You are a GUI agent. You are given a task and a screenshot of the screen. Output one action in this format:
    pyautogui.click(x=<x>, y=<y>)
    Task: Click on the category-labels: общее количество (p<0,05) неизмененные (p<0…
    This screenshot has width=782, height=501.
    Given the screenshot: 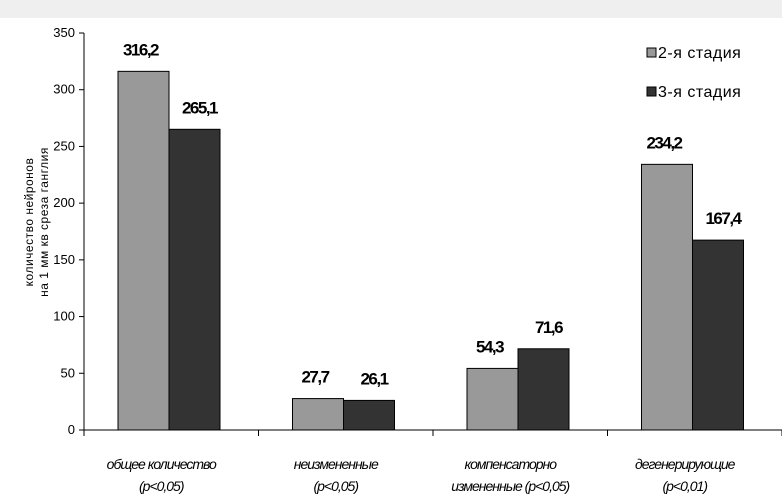 What is the action you would take?
    pyautogui.click(x=421, y=475)
    